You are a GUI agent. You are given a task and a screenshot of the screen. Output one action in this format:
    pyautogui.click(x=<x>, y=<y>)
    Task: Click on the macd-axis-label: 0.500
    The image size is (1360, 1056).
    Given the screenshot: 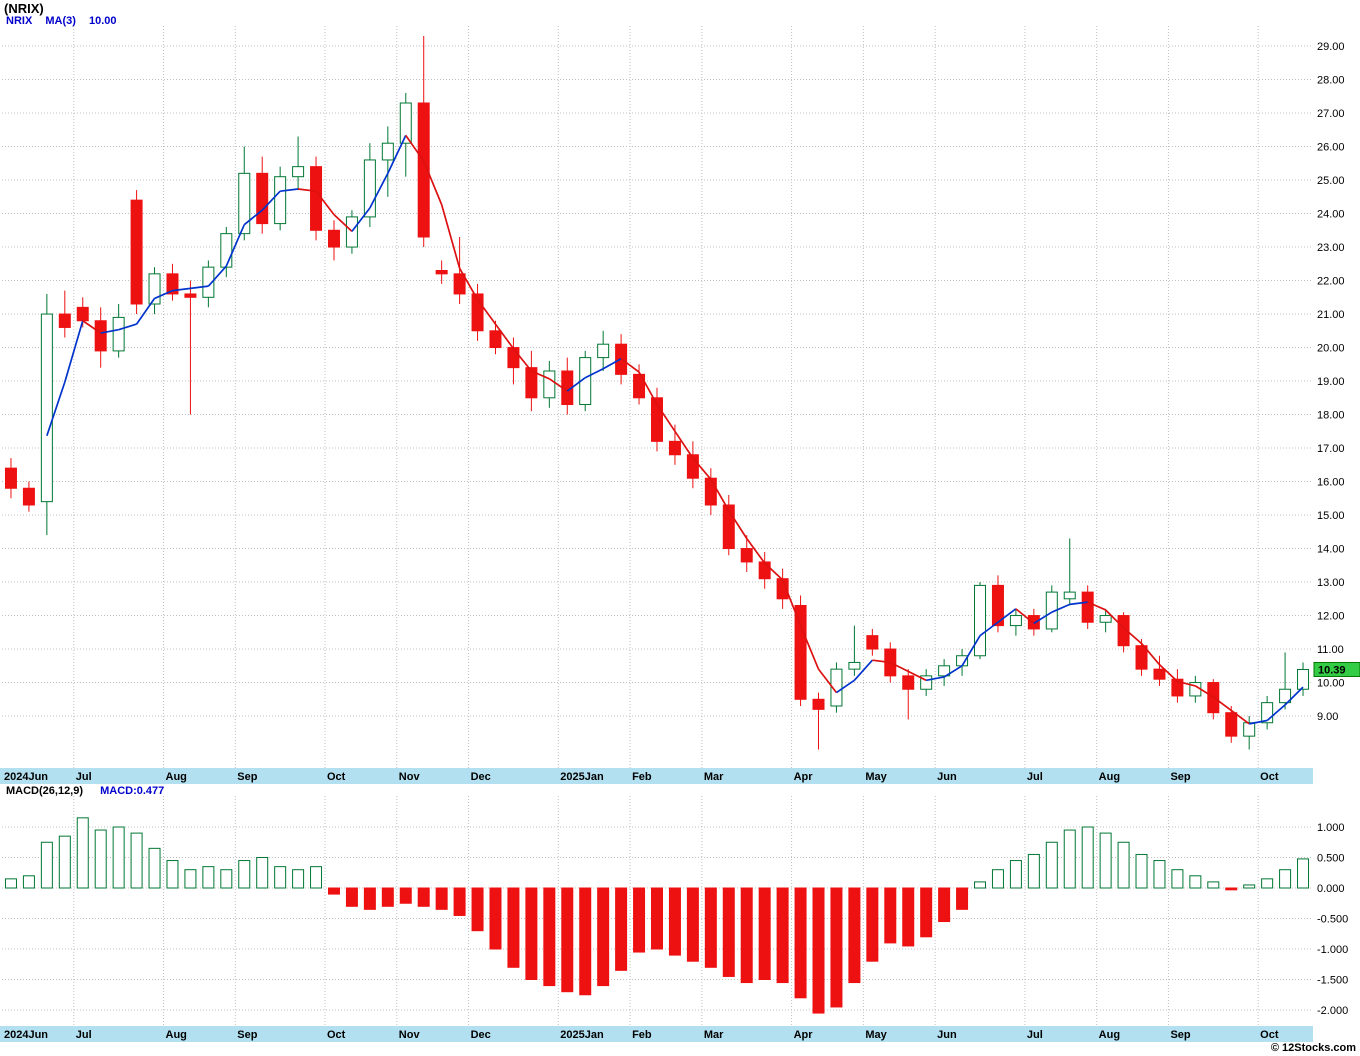 What is the action you would take?
    pyautogui.click(x=1331, y=859)
    